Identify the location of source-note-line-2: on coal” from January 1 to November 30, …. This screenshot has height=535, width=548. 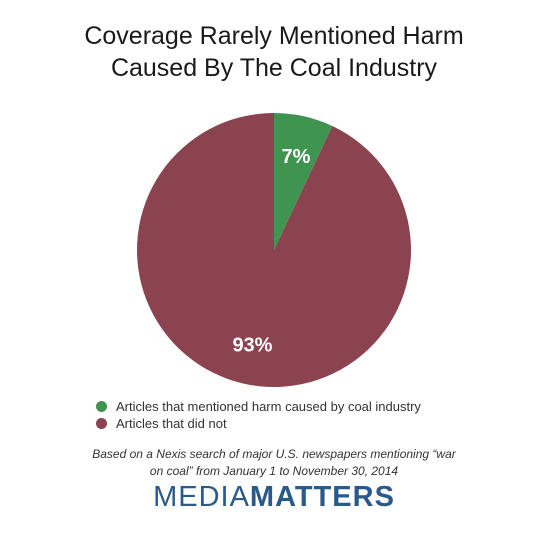
(274, 471).